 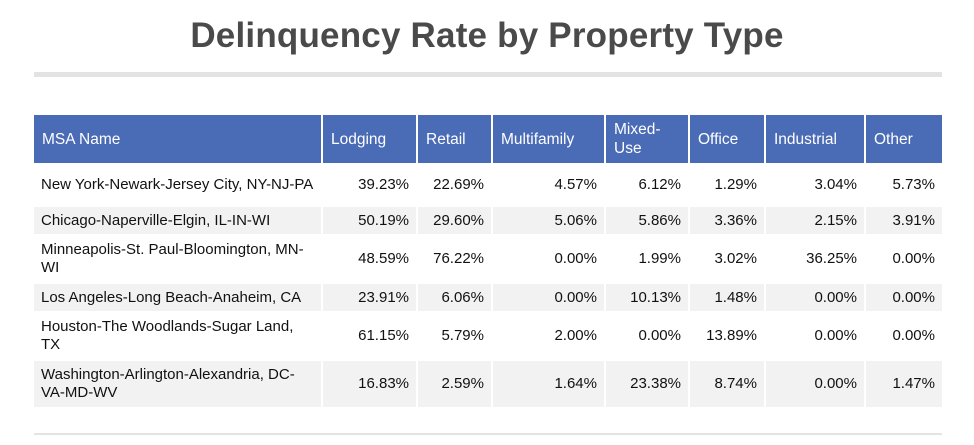 I want to click on mixed-use-cell: 6.12%, so click(x=648, y=184).